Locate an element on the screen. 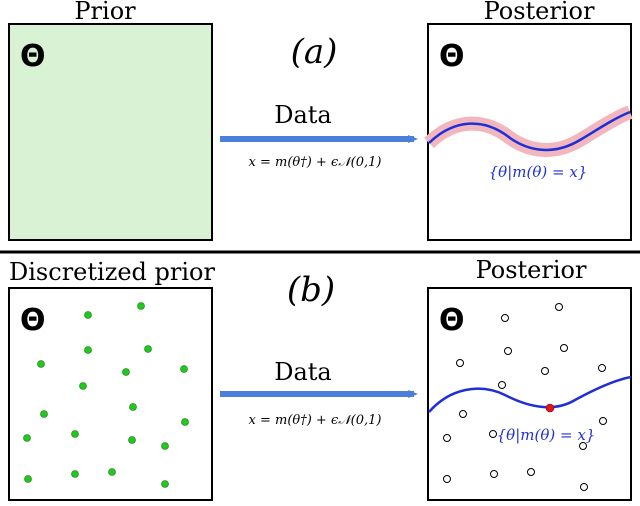  panel-tag: (a) is located at coordinates (314, 52).